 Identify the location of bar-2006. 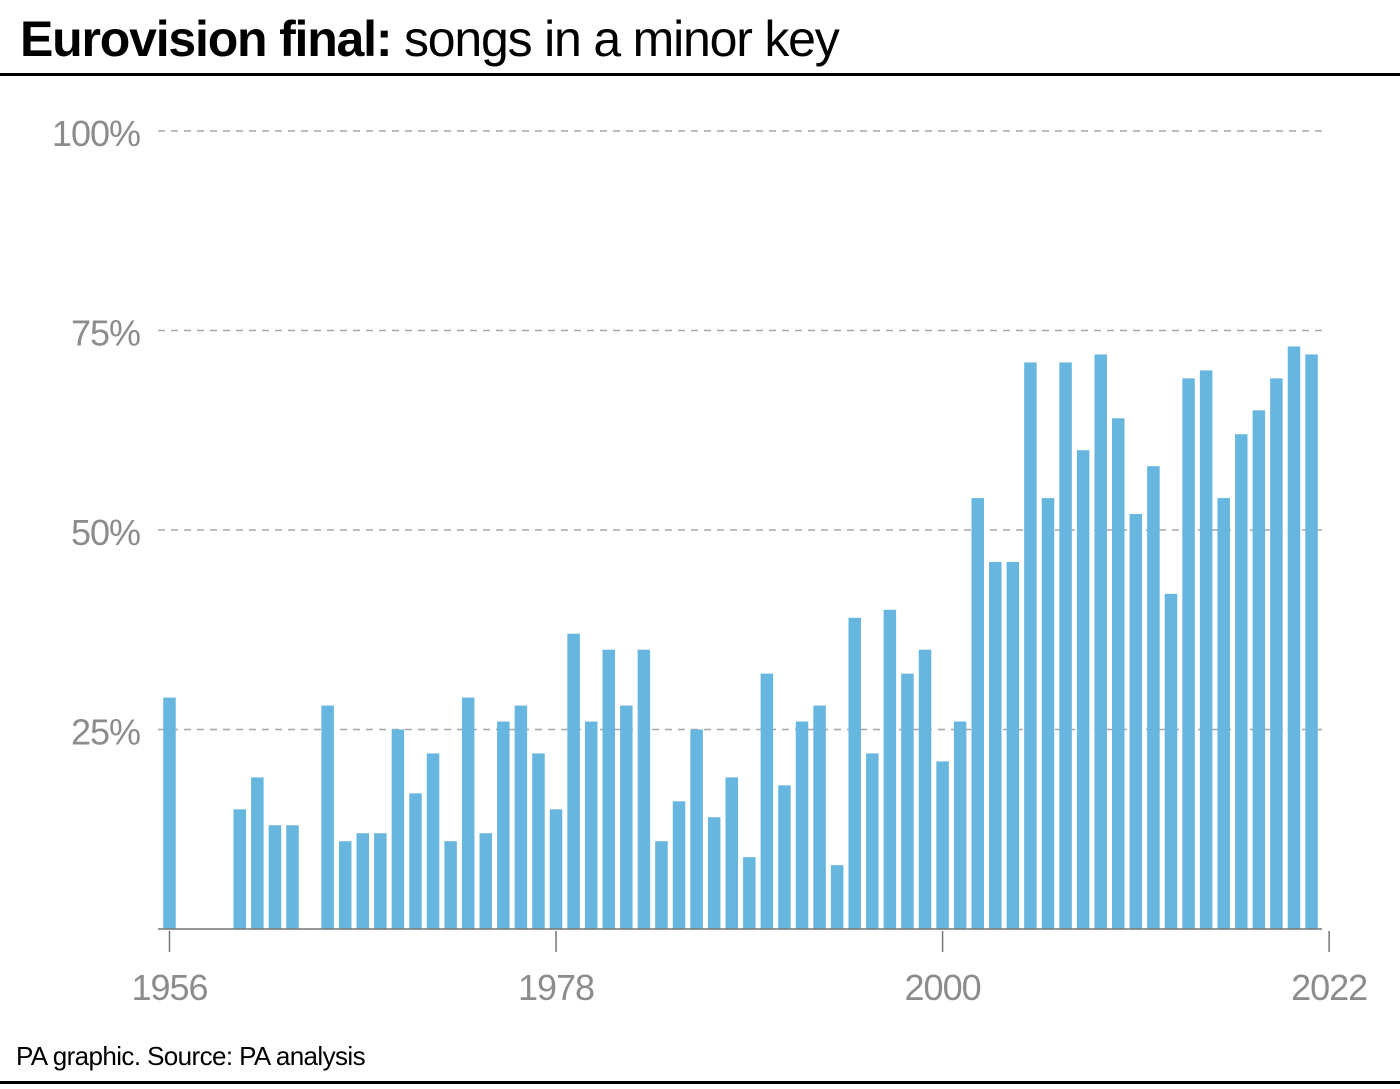
(1048, 713).